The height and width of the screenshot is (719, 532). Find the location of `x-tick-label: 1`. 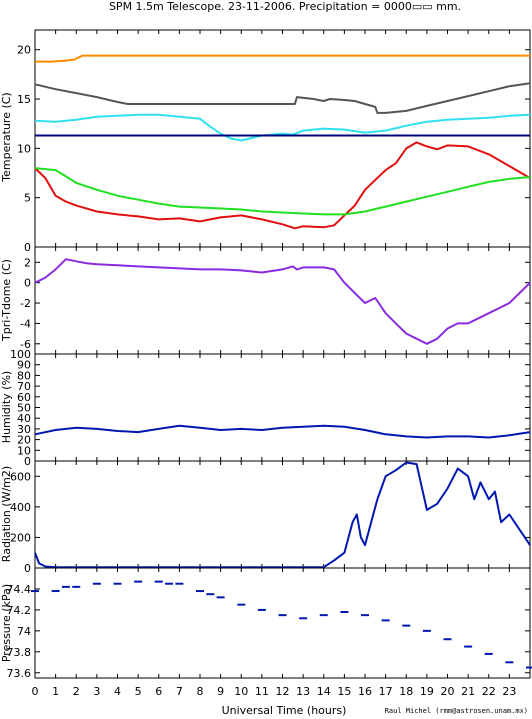

x-tick-label: 1 is located at coordinates (55, 691).